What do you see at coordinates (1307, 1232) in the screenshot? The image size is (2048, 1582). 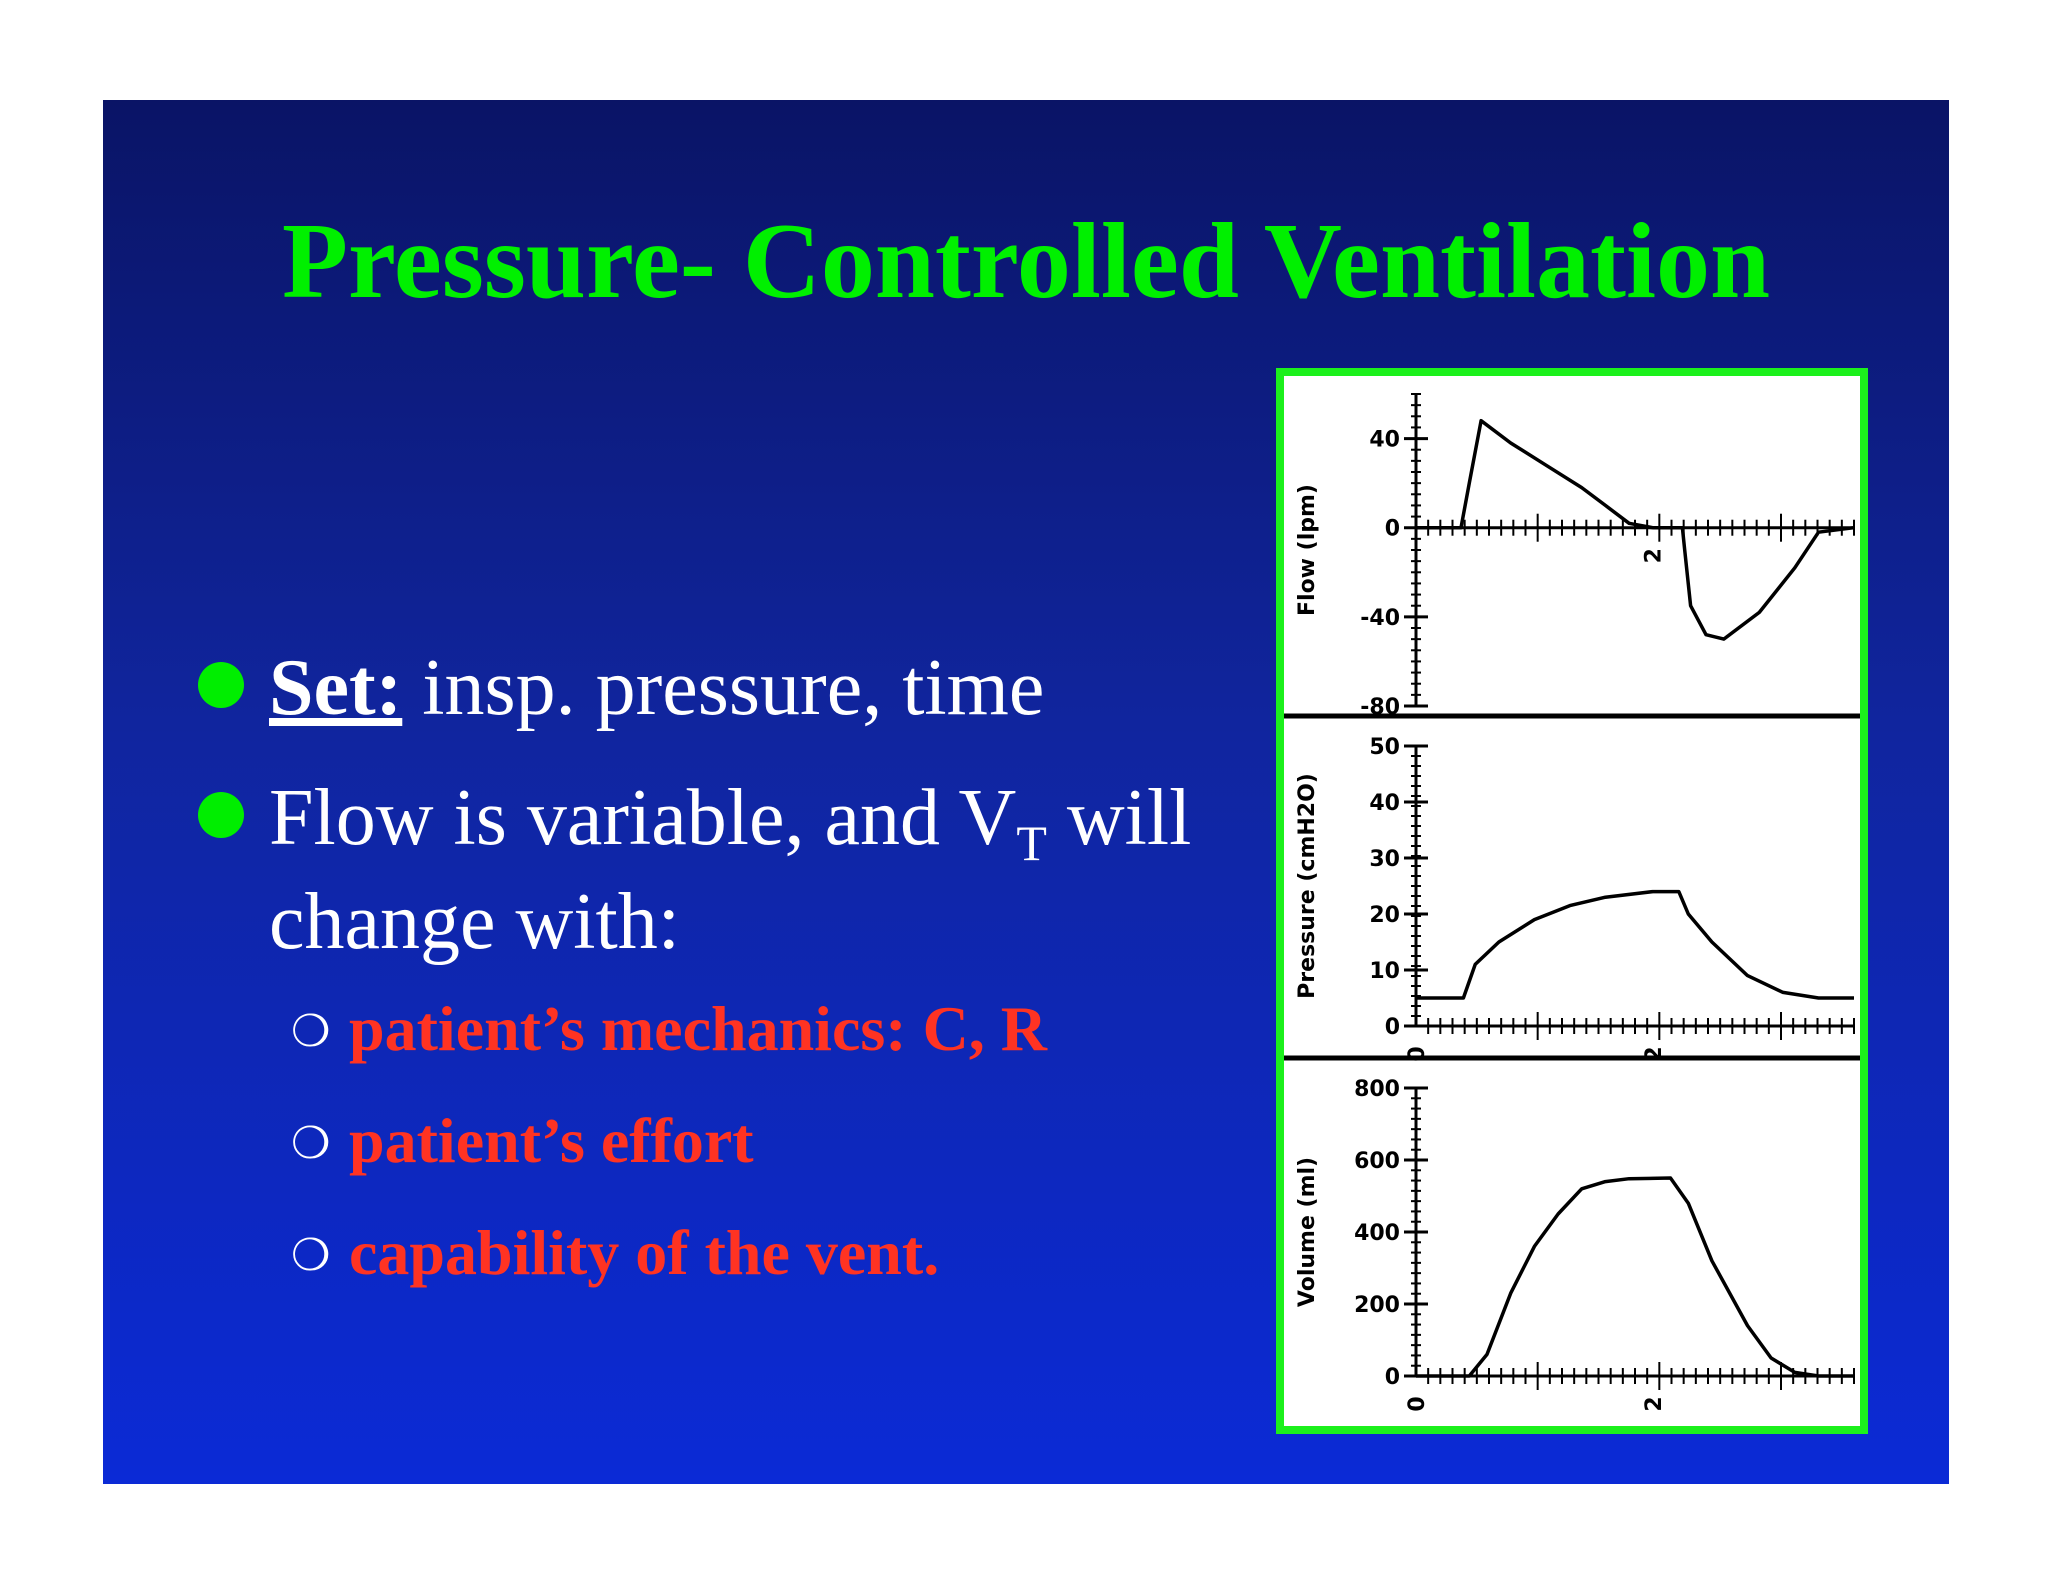 I see `chart-3-y-label: Volume (ml)` at bounding box center [1307, 1232].